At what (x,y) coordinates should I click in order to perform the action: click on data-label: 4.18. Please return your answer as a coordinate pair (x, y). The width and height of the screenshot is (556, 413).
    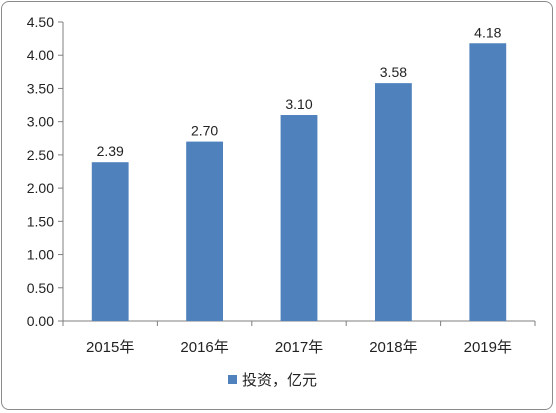
    Looking at the image, I should click on (487, 32).